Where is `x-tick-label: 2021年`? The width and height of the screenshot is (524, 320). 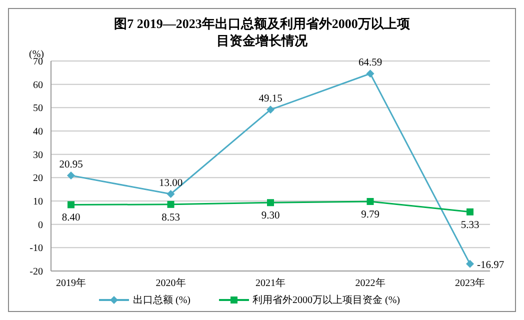
x-tick-label: 2021年 is located at coordinates (271, 283).